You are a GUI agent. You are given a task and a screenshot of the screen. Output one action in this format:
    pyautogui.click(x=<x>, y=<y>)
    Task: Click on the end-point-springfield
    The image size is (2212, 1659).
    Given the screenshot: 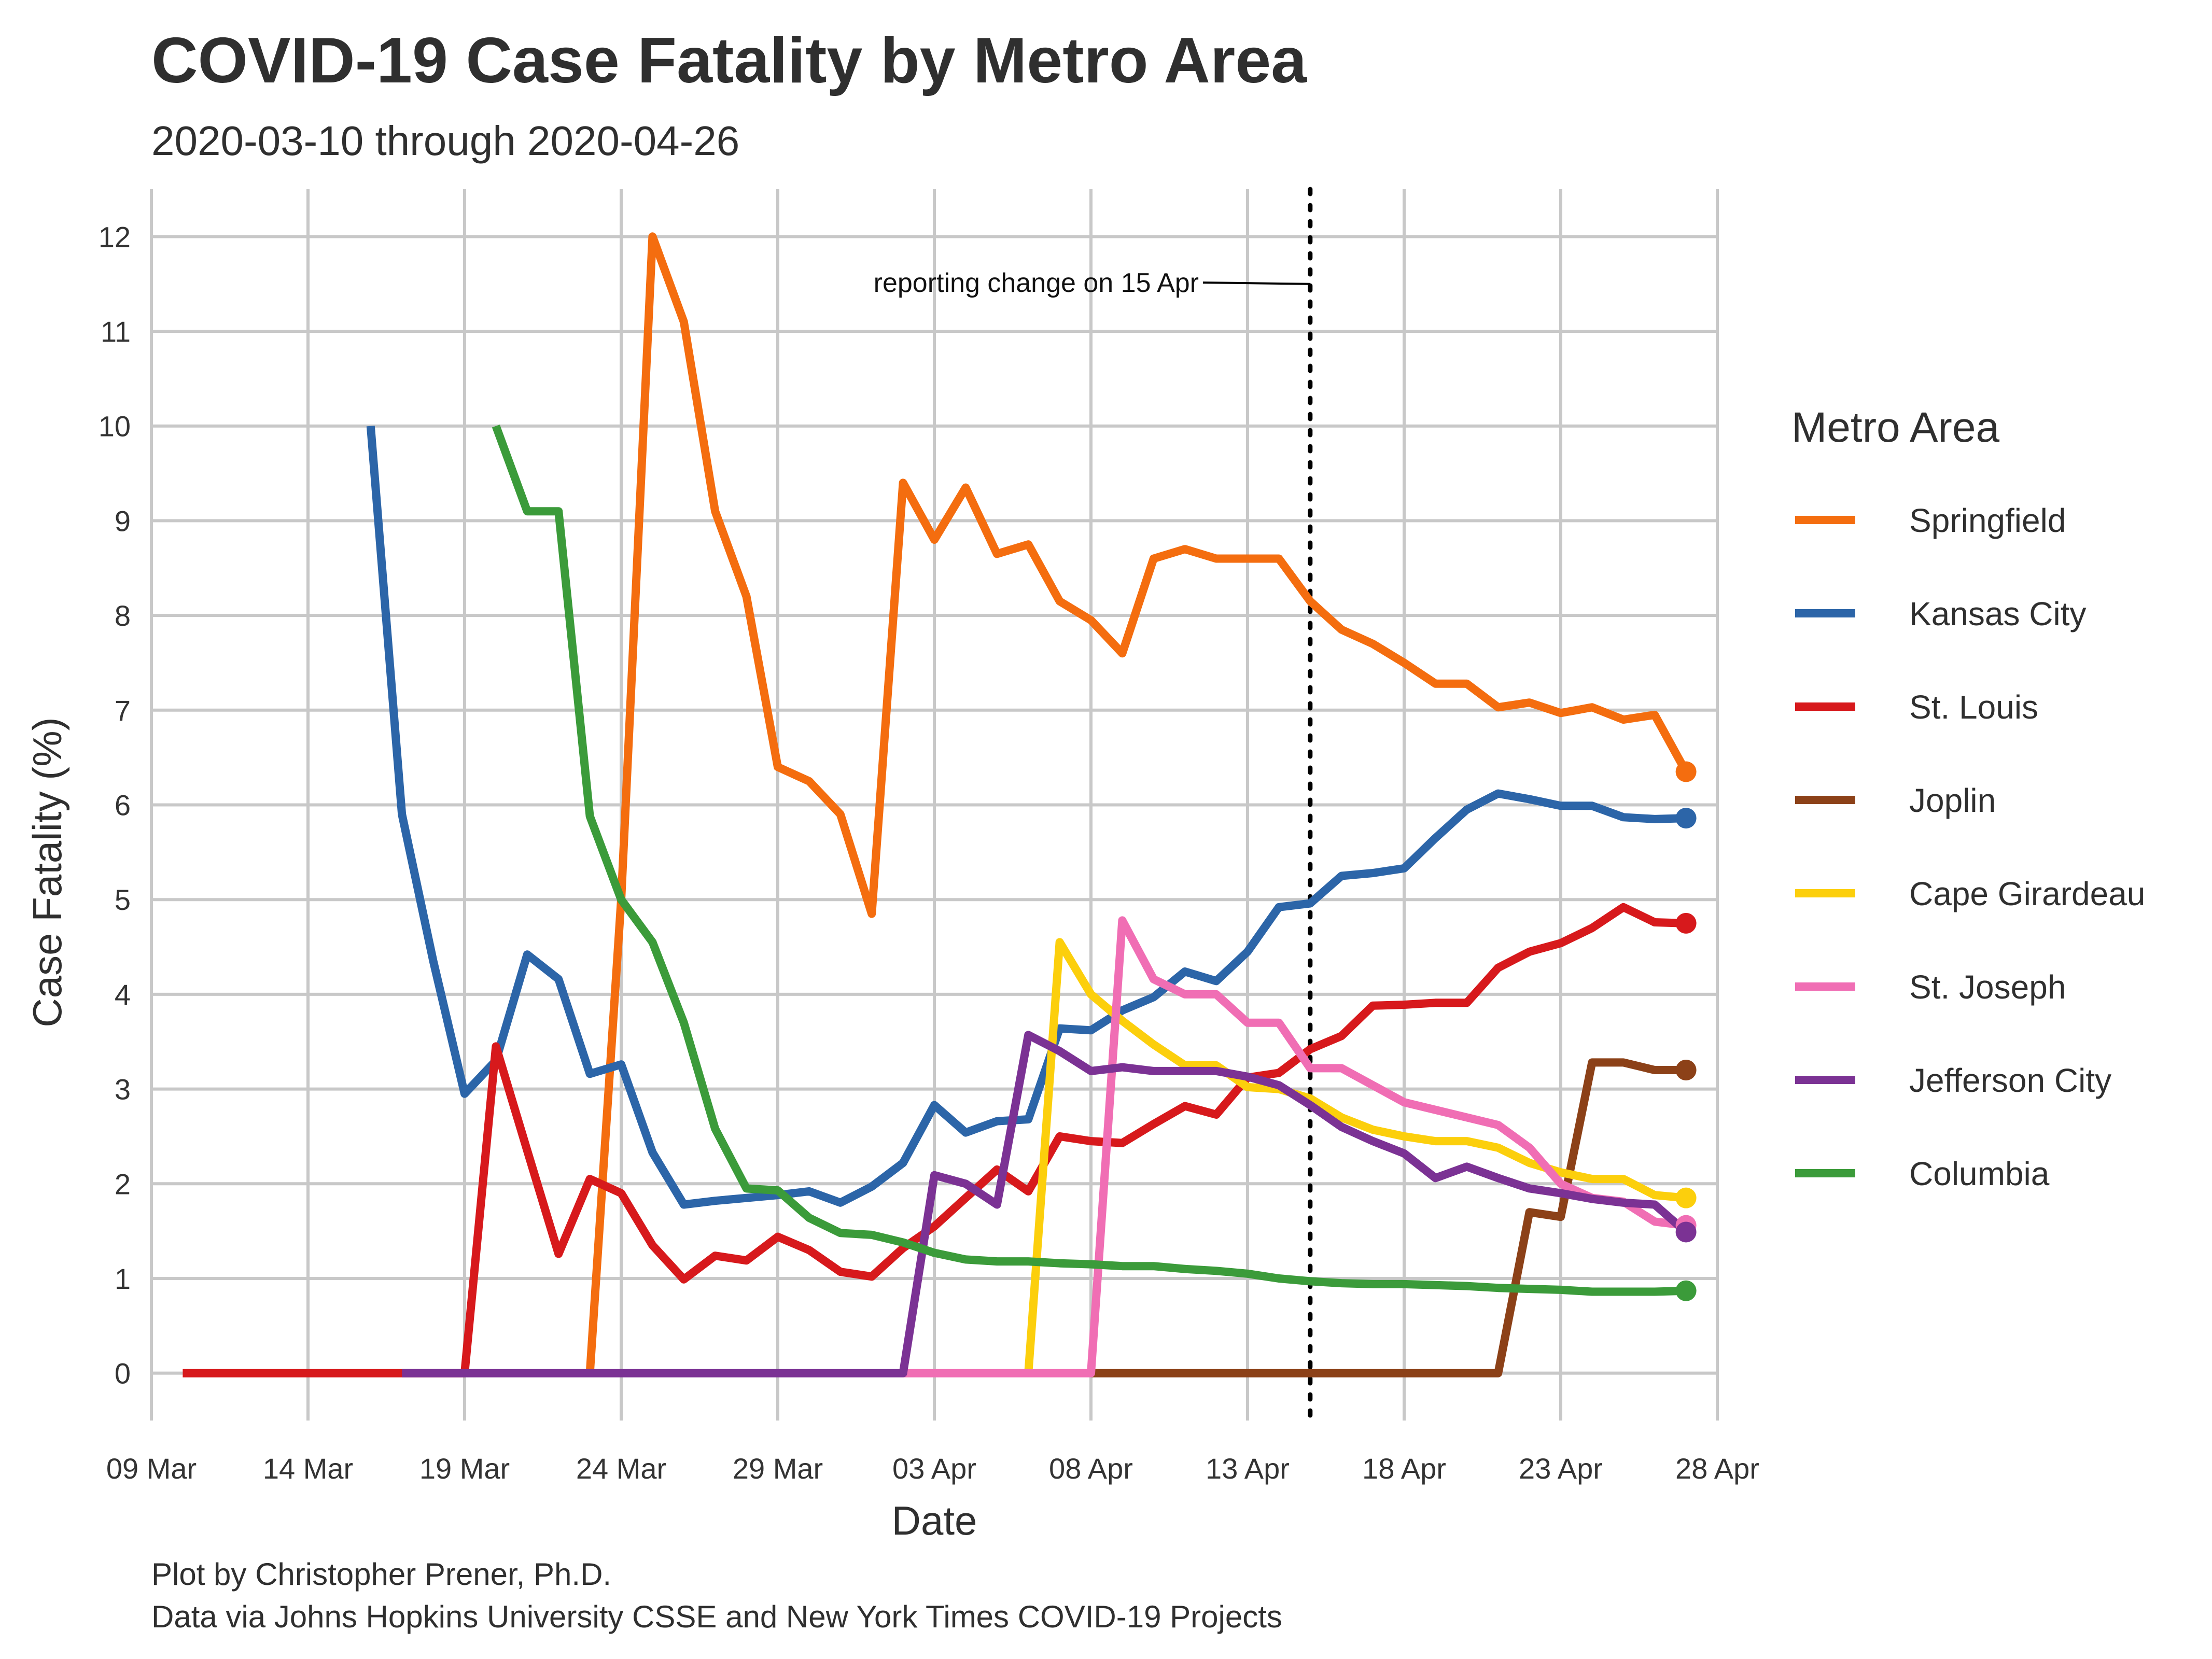 What is the action you would take?
    pyautogui.click(x=1686, y=771)
    